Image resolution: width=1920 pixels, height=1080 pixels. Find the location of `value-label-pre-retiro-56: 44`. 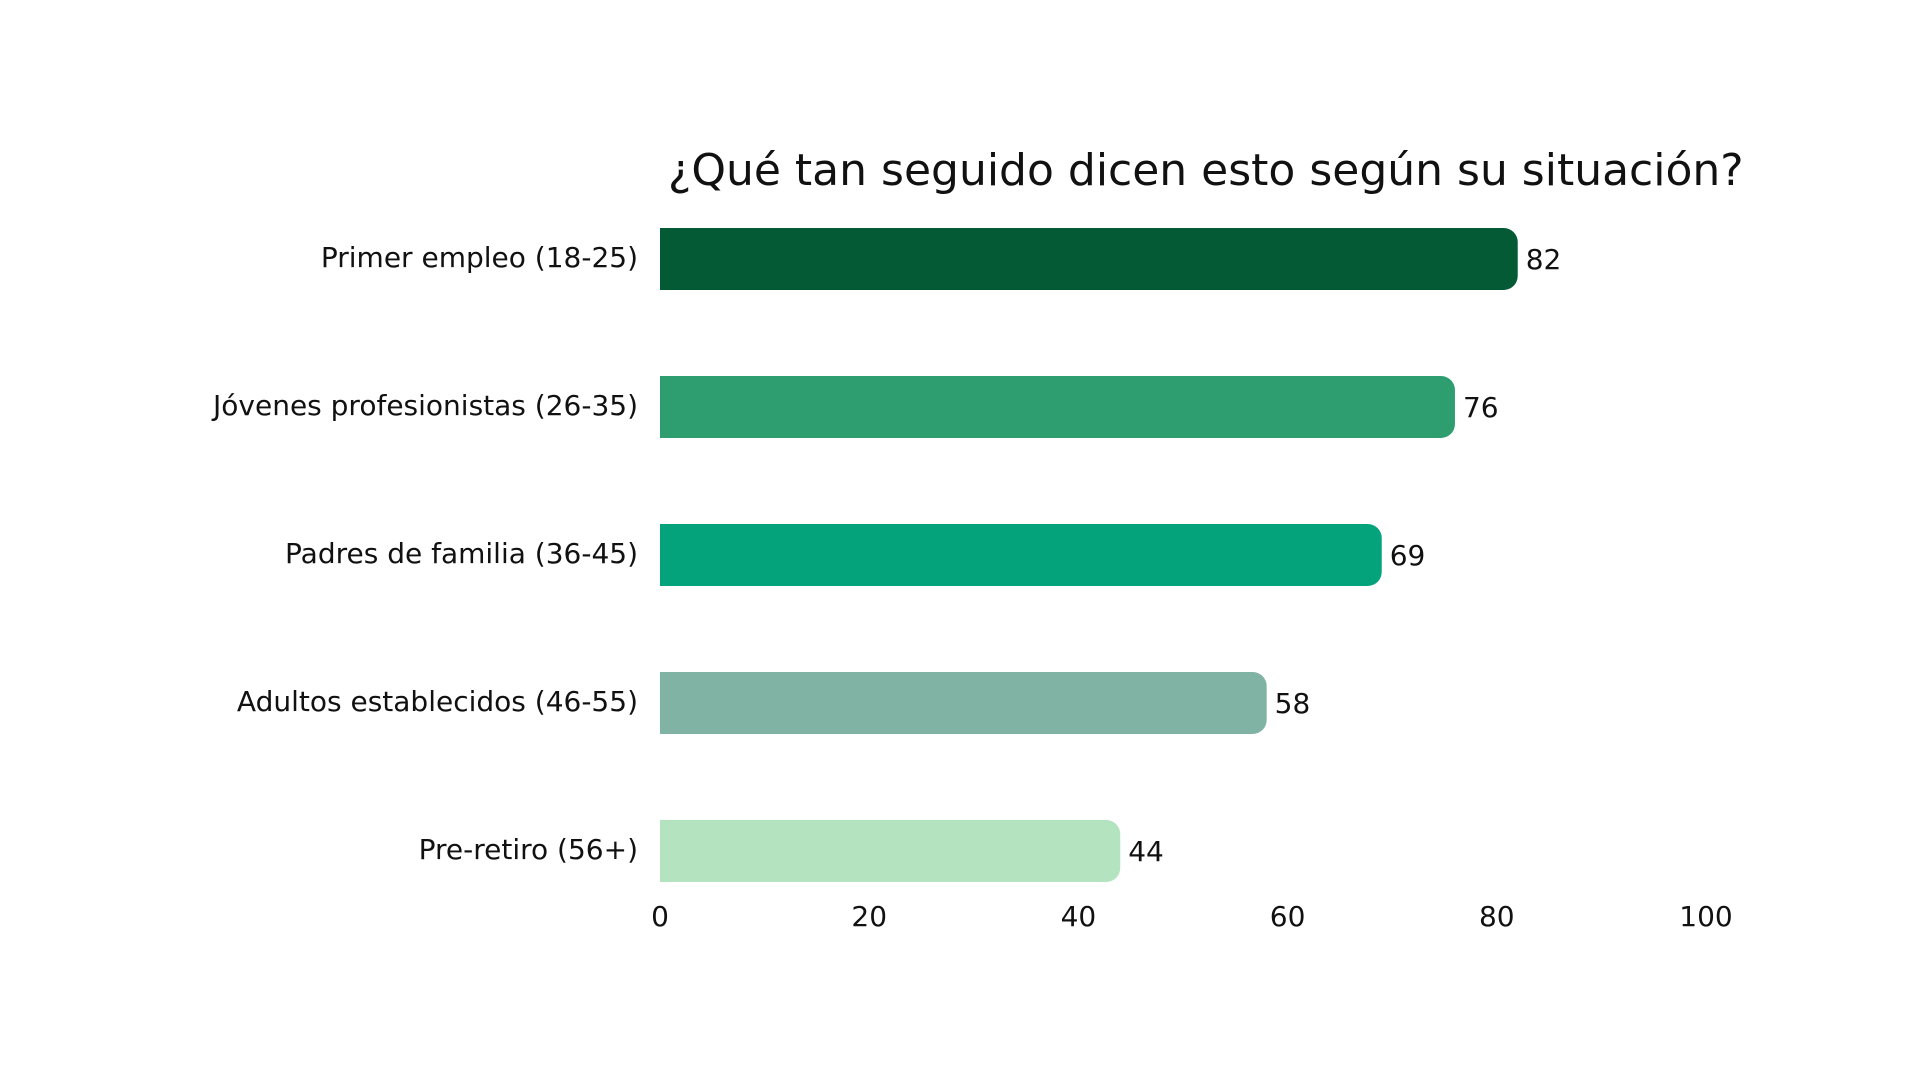

value-label-pre-retiro-56: 44 is located at coordinates (1146, 851).